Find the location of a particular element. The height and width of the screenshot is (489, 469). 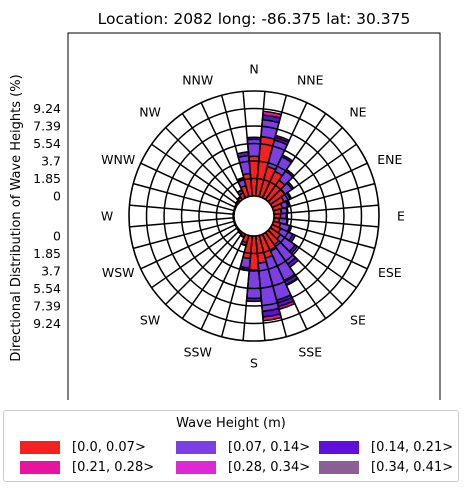

legend-item: [0.07, 0.14> is located at coordinates (243, 447).